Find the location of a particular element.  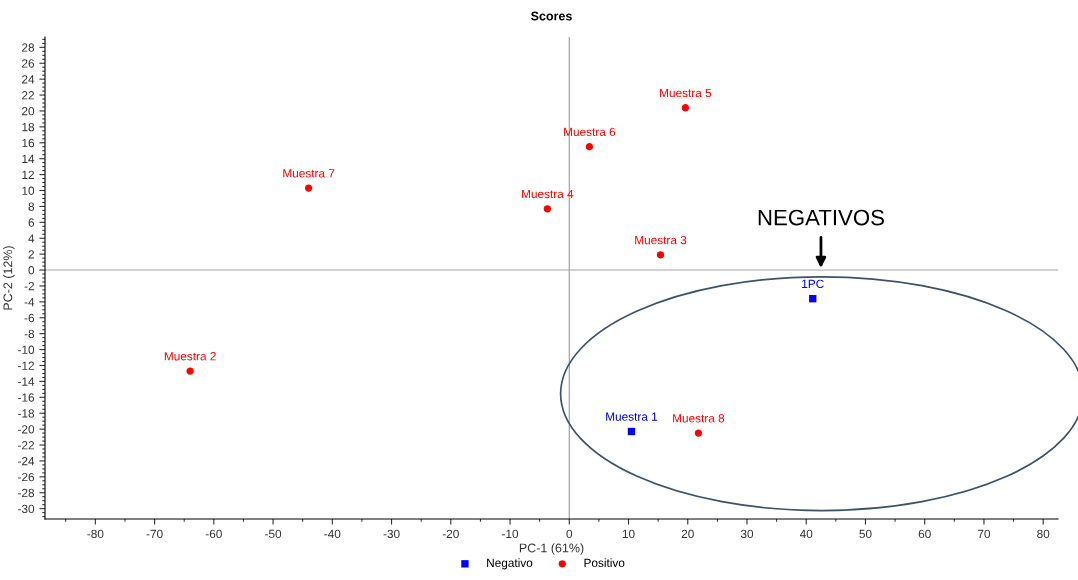

y-tick-label: -14 is located at coordinates (26, 381).